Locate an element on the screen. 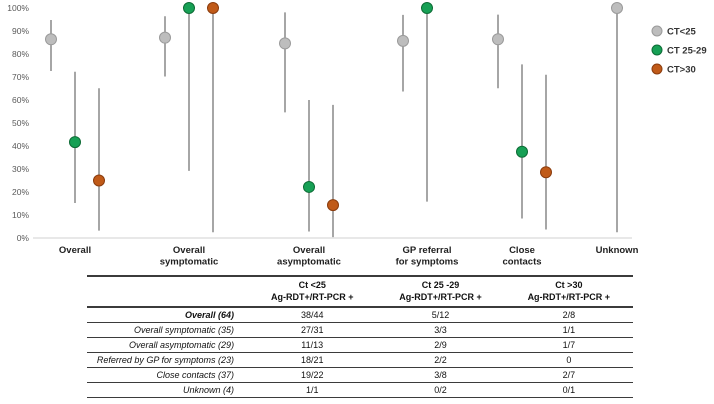  column-header: Ct 25 -29 Ag-RDT+/RT-PCR + is located at coordinates (440, 292).